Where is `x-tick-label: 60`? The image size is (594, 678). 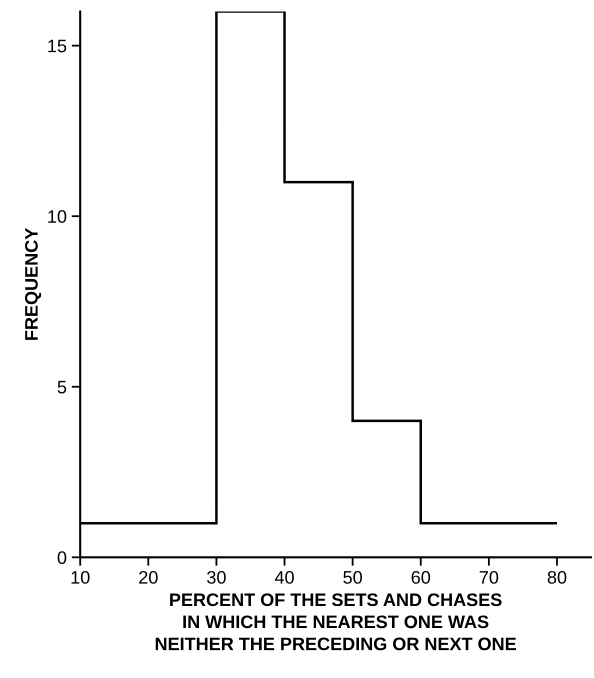 x-tick-label: 60 is located at coordinates (421, 577).